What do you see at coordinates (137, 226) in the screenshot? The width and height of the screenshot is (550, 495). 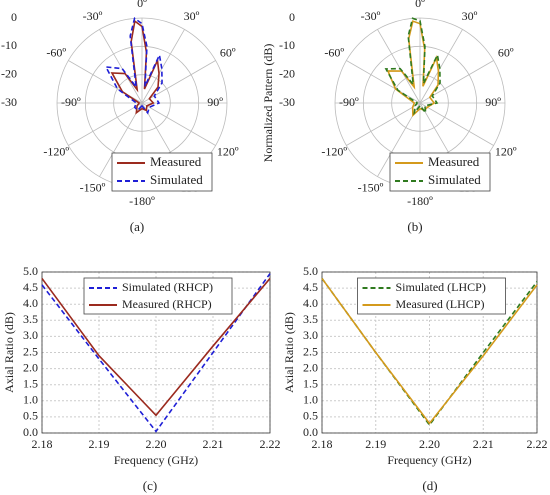 I see `caption: (a)` at bounding box center [137, 226].